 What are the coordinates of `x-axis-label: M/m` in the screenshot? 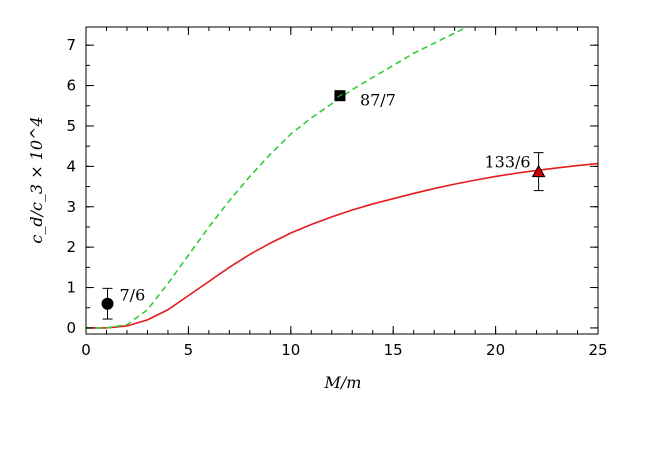 It's located at (343, 382).